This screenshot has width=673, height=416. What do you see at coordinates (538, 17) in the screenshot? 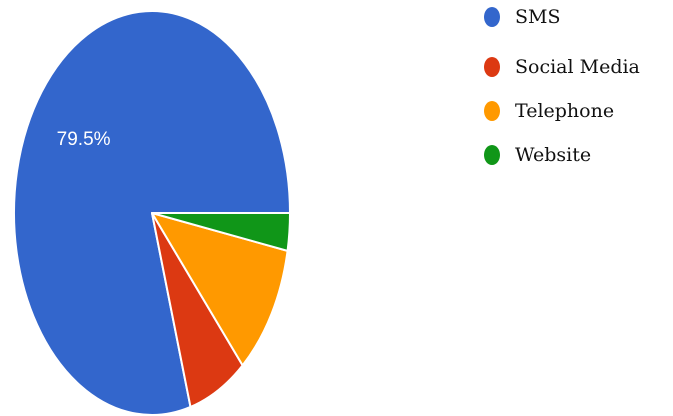
I see `legend-label-sms: SMS` at bounding box center [538, 17].